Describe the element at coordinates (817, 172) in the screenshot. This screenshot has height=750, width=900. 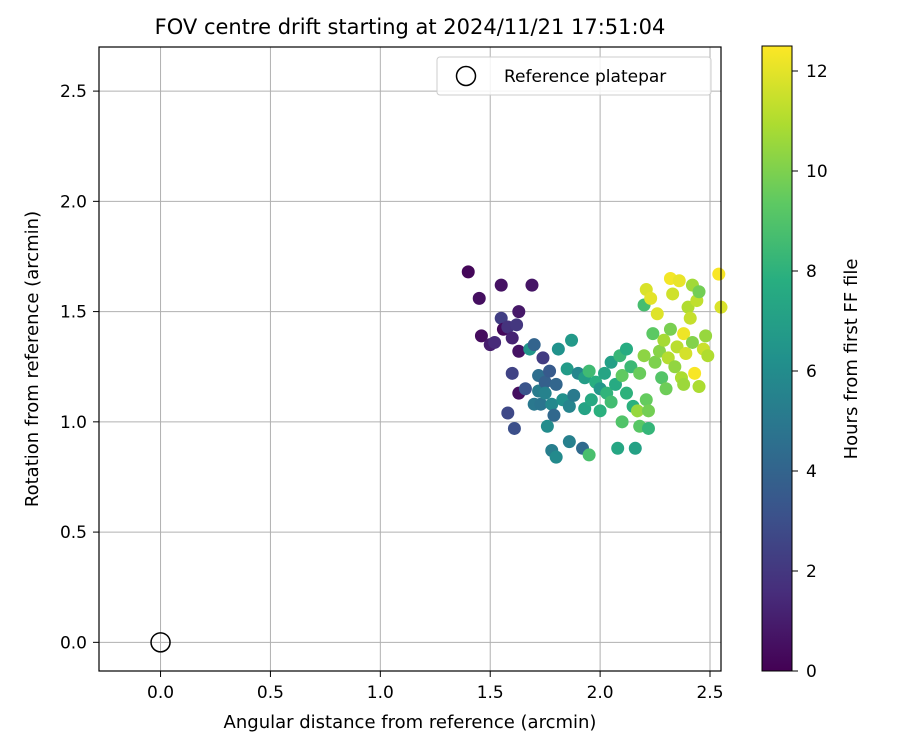
I see `colorbar-tick-label: 10` at that location.